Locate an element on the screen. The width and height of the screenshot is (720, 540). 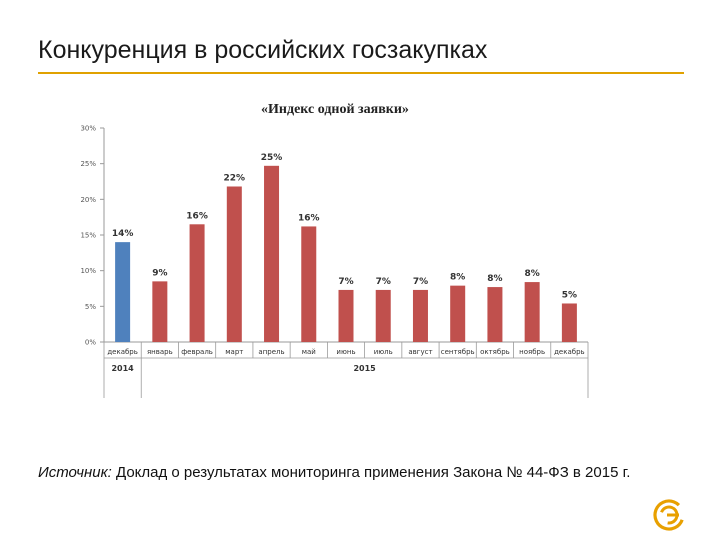
x-tick-label: ноябрь is located at coordinates (532, 352).